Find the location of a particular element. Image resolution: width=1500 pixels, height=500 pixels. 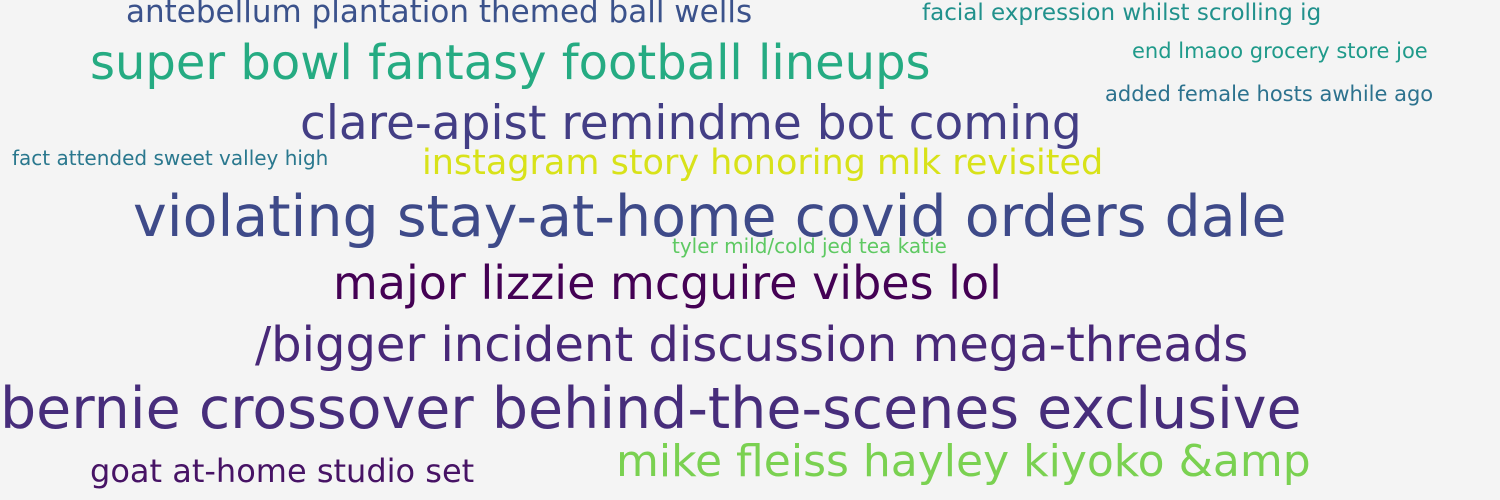

phrase-clare-apist: clare-apist remindme bot coming is located at coordinates (691, 123).